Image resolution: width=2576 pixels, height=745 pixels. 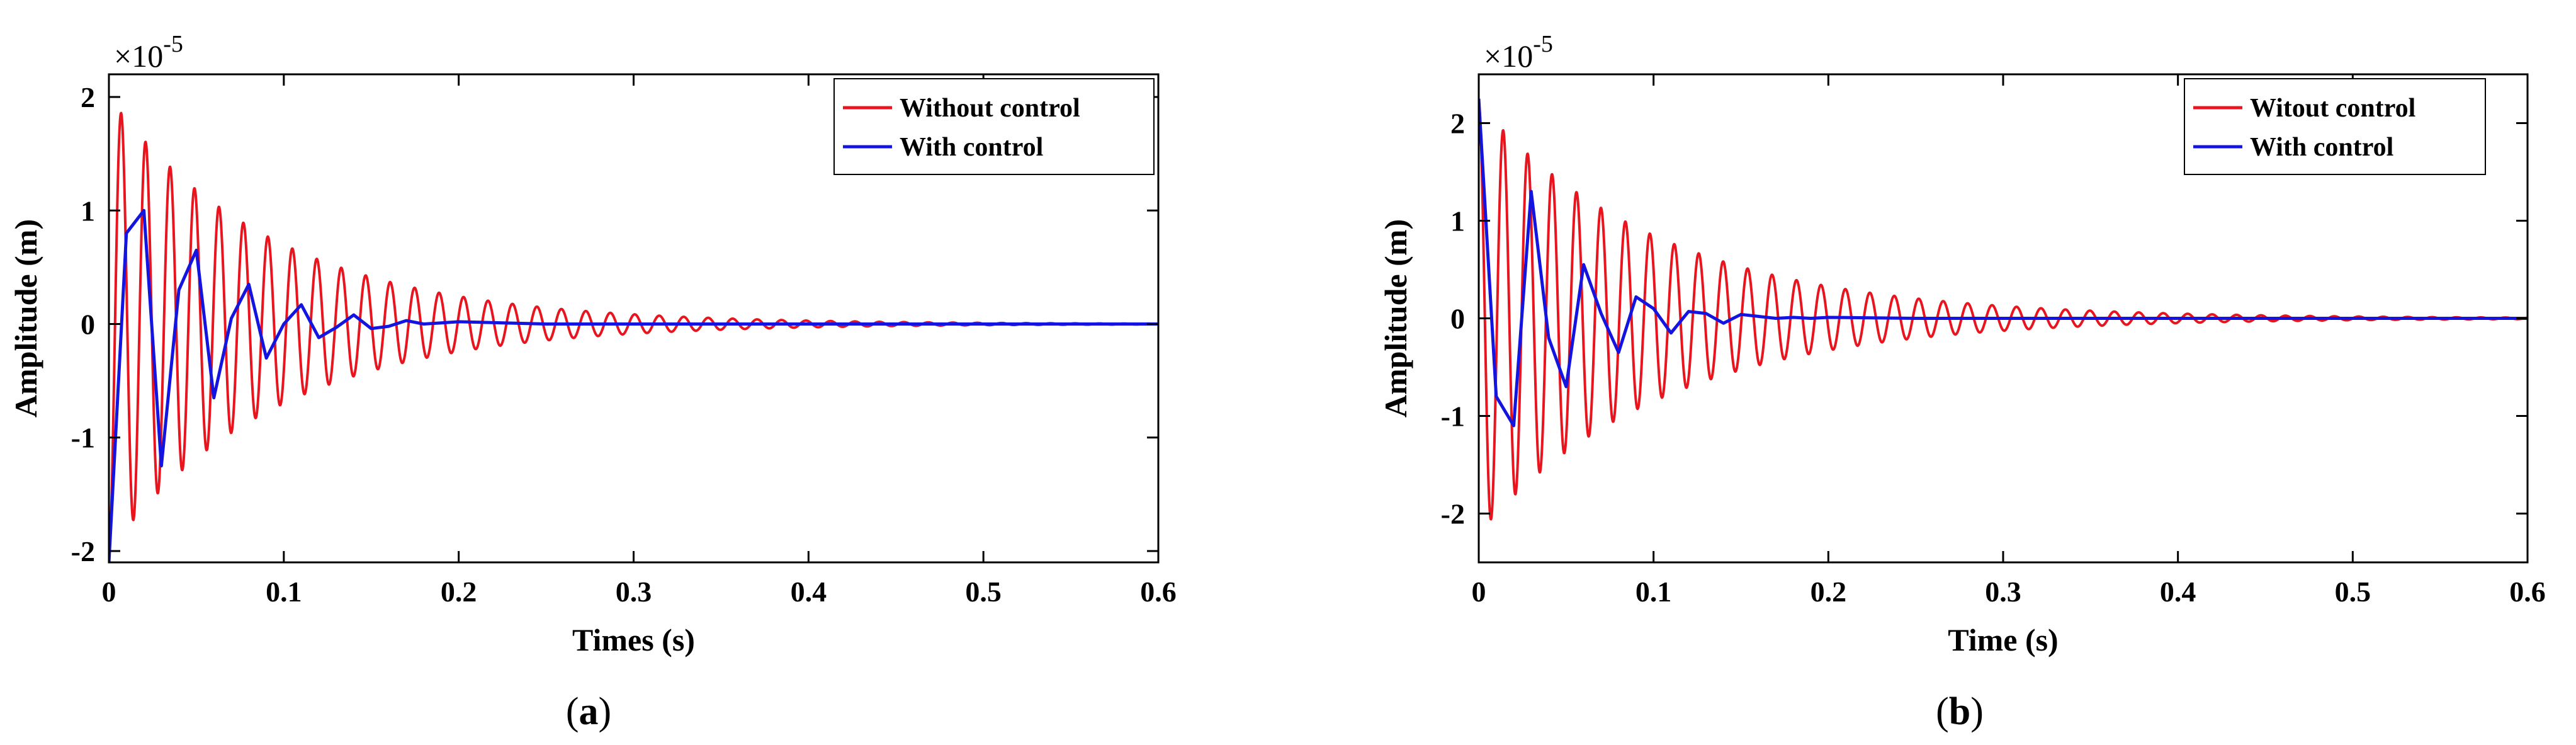 I want to click on x-axis-title: Times (s), so click(x=633, y=639).